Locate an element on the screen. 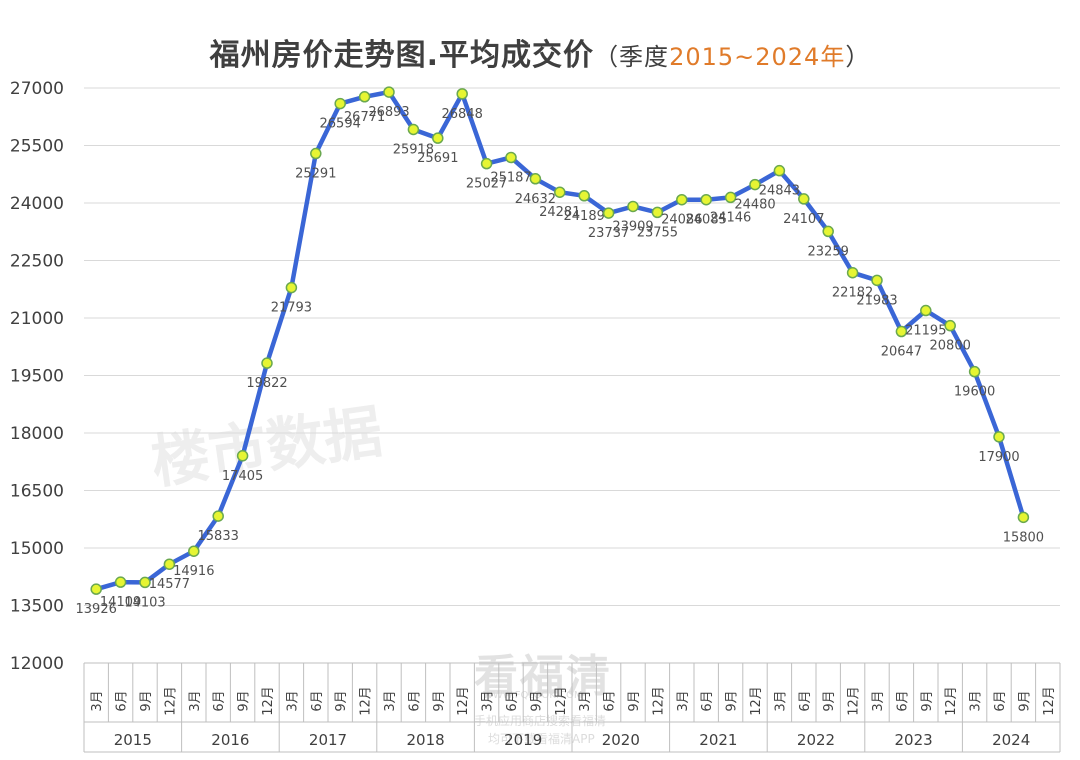 This screenshot has width=1080, height=760. y-tick-label: 19500 is located at coordinates (37, 377).